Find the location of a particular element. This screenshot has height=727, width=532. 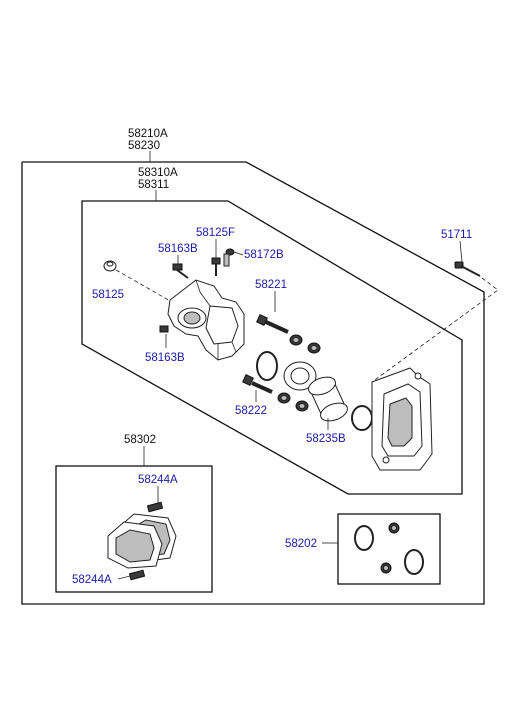

label-58311: 58311 is located at coordinates (153, 185).